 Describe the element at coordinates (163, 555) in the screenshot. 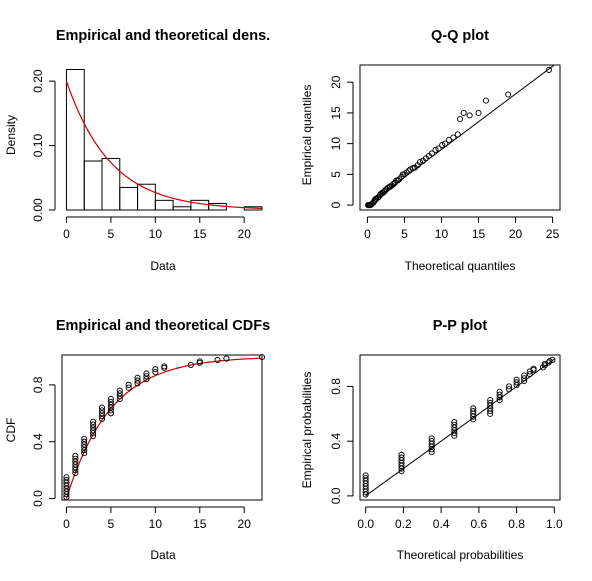

I see `cdf-panel-xlabel: Data` at that location.